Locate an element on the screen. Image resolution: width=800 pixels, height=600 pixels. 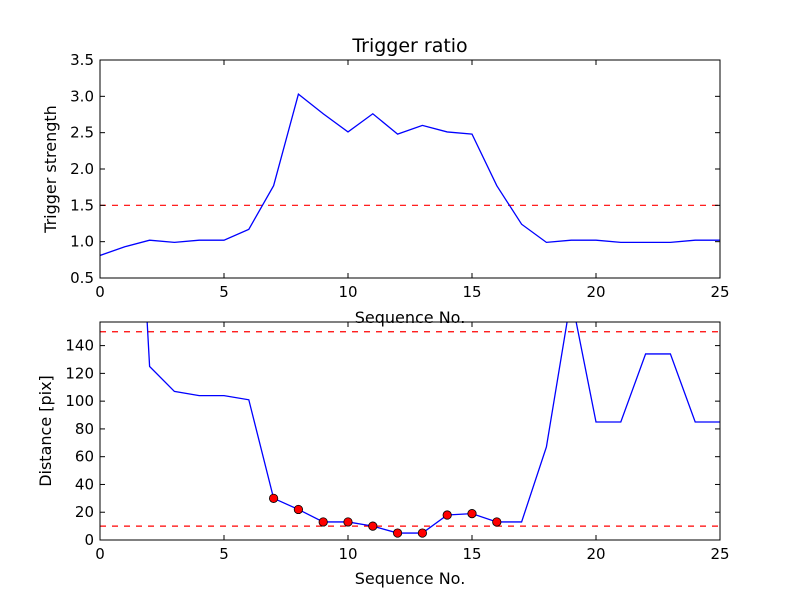
y-tick-label: 0 is located at coordinates (89, 540).